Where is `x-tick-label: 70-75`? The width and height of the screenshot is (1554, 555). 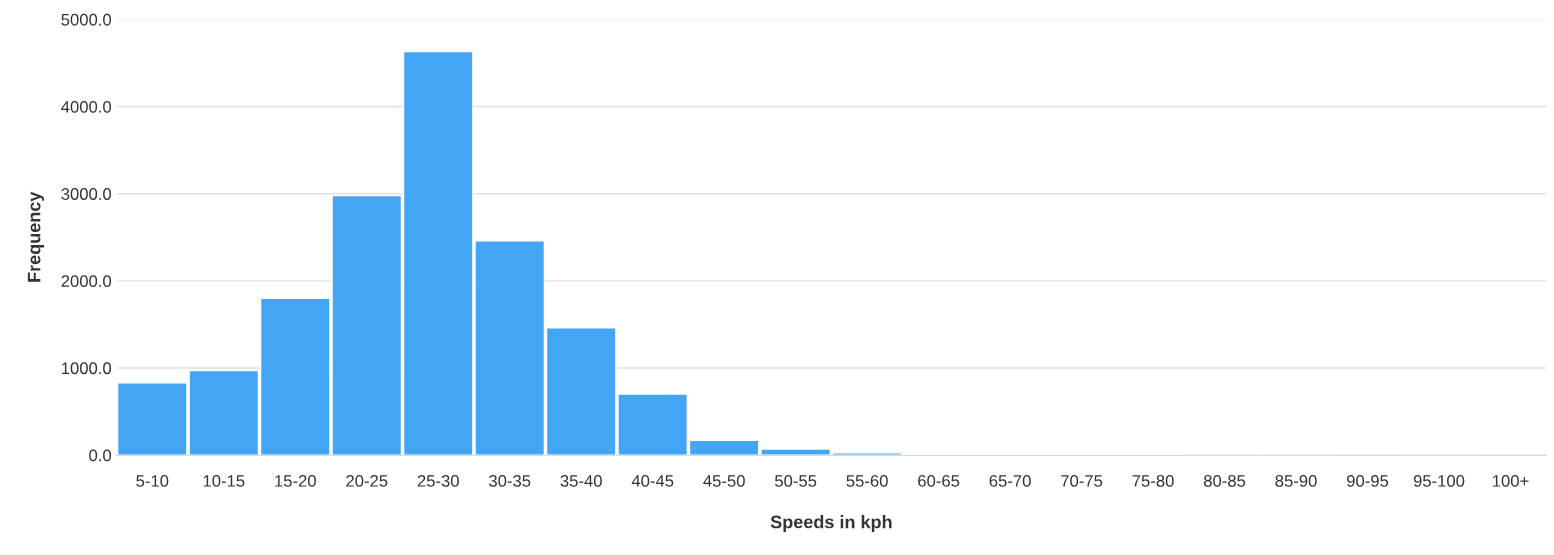
x-tick-label: 70-75 is located at coordinates (1082, 480).